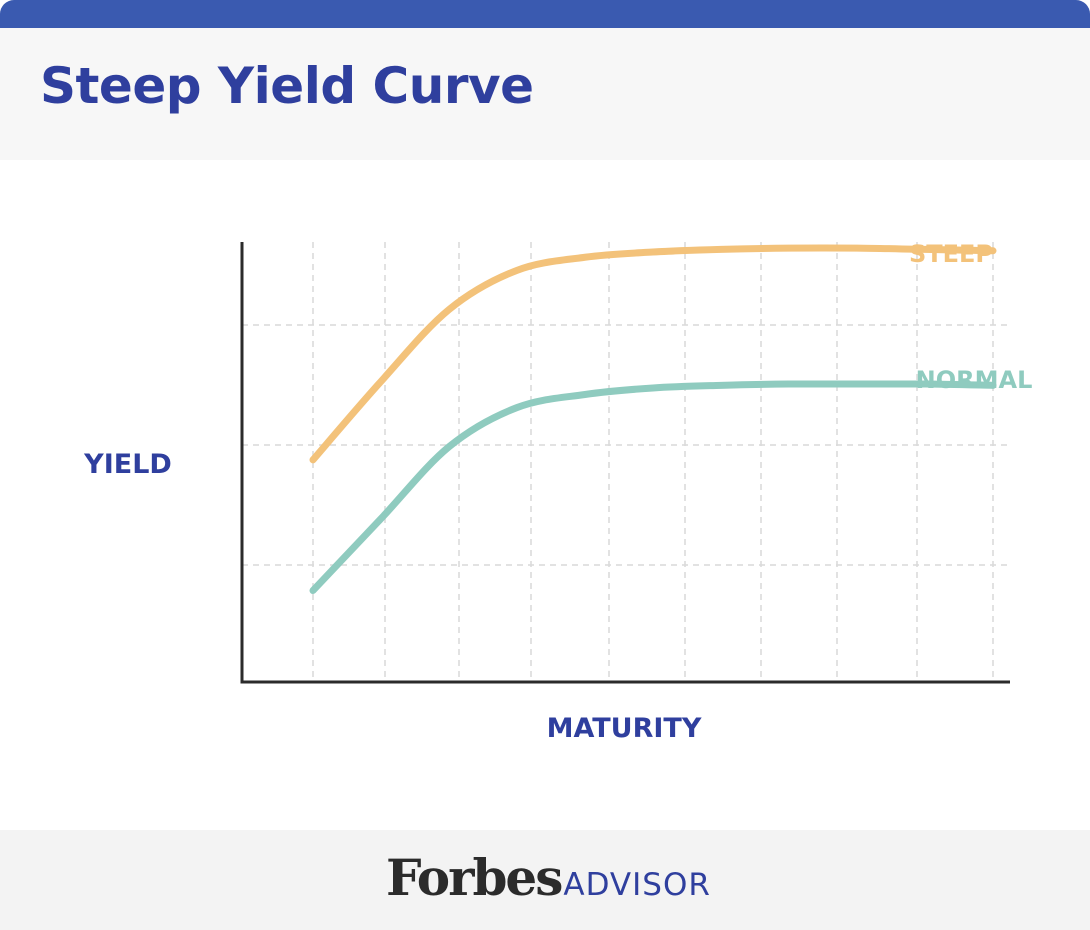  Describe the element at coordinates (474, 877) in the screenshot. I see `brand-forbes: Forbes` at that location.